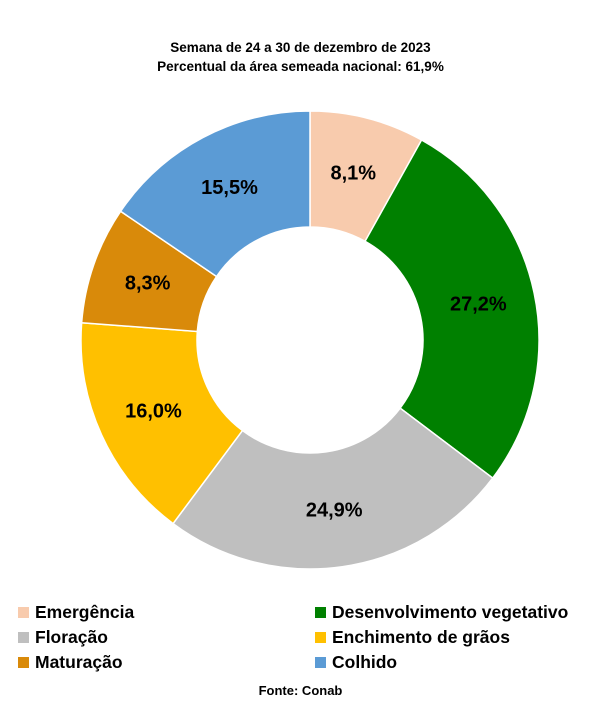 The height and width of the screenshot is (714, 601). I want to click on slice-floracao, so click(333, 488).